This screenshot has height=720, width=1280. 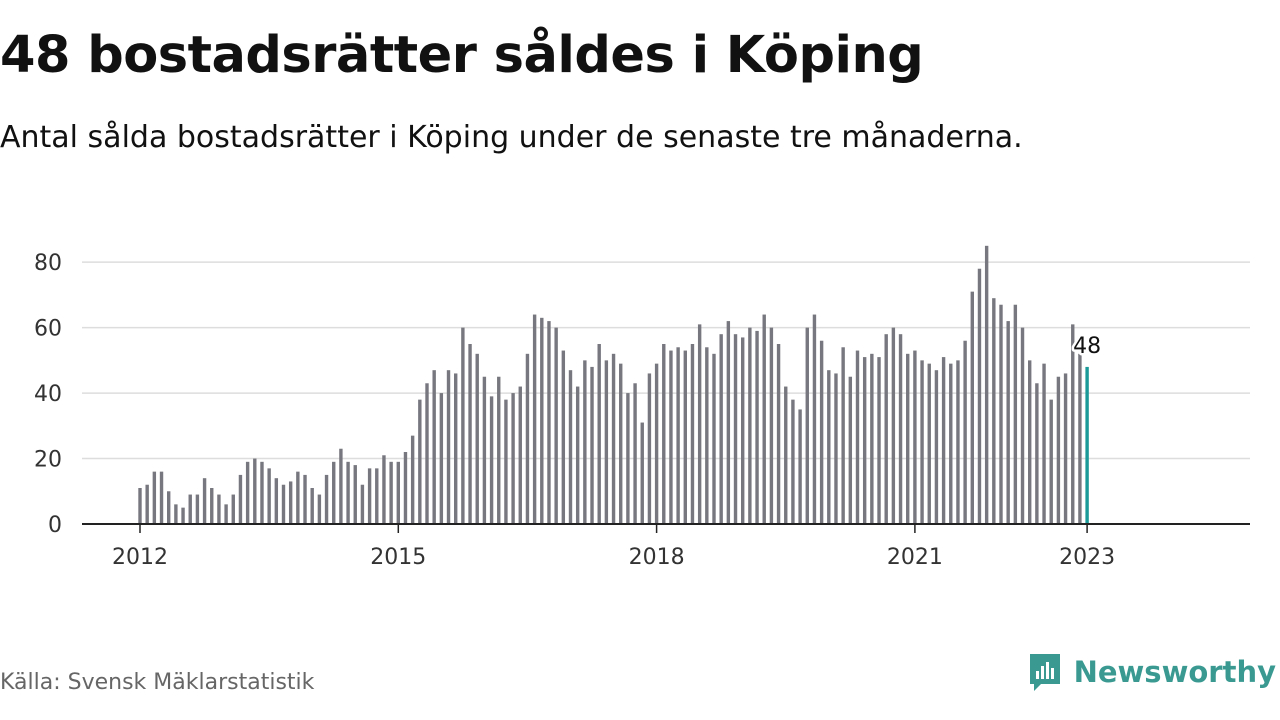 What do you see at coordinates (1087, 346) in the screenshot?
I see `last-value-label: 48` at bounding box center [1087, 346].